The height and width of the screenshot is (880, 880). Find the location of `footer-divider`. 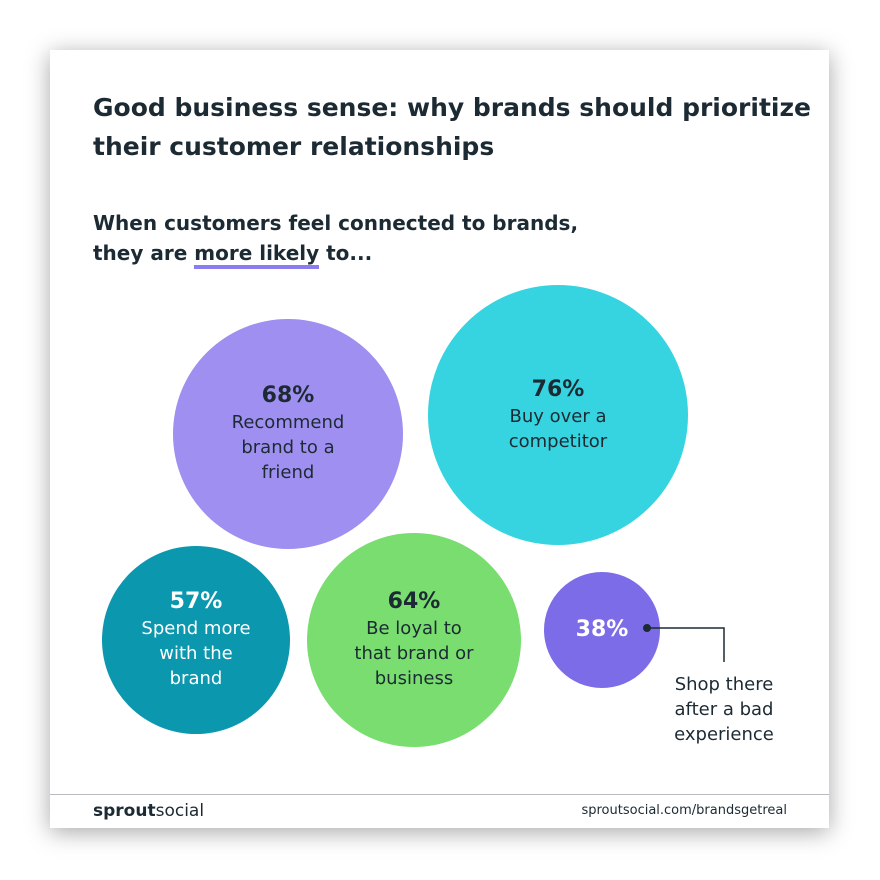

footer-divider is located at coordinates (439, 794).